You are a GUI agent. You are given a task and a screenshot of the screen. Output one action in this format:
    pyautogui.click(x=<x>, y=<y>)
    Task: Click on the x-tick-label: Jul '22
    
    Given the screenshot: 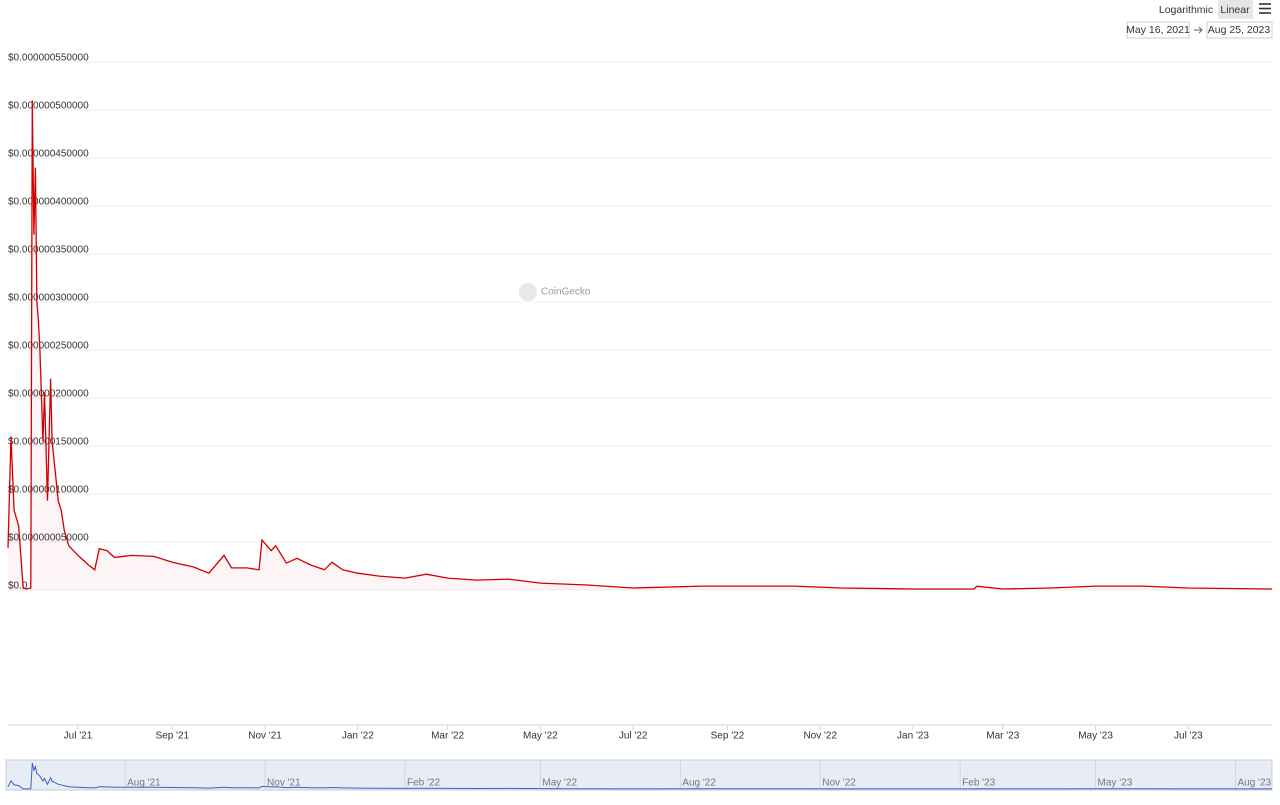 What is the action you would take?
    pyautogui.click(x=633, y=736)
    